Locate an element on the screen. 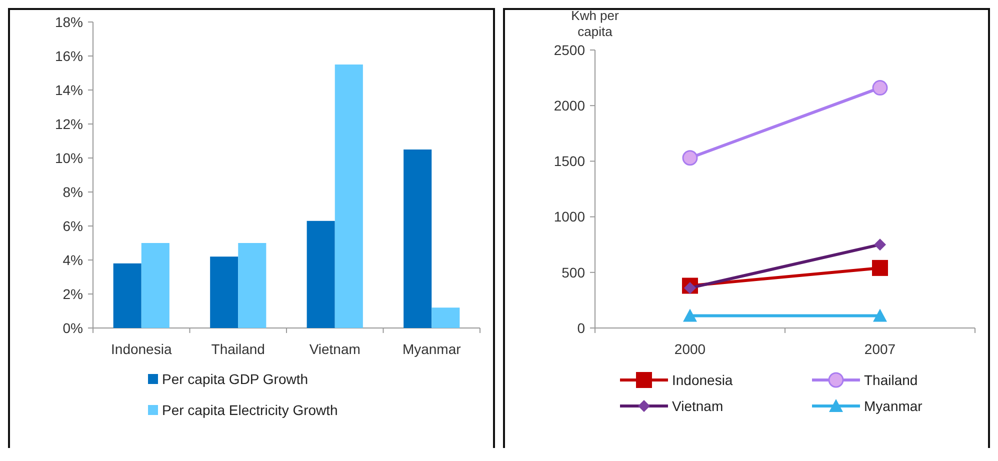 This screenshot has width=998, height=461. y-tick-label: 2000 is located at coordinates (570, 106).